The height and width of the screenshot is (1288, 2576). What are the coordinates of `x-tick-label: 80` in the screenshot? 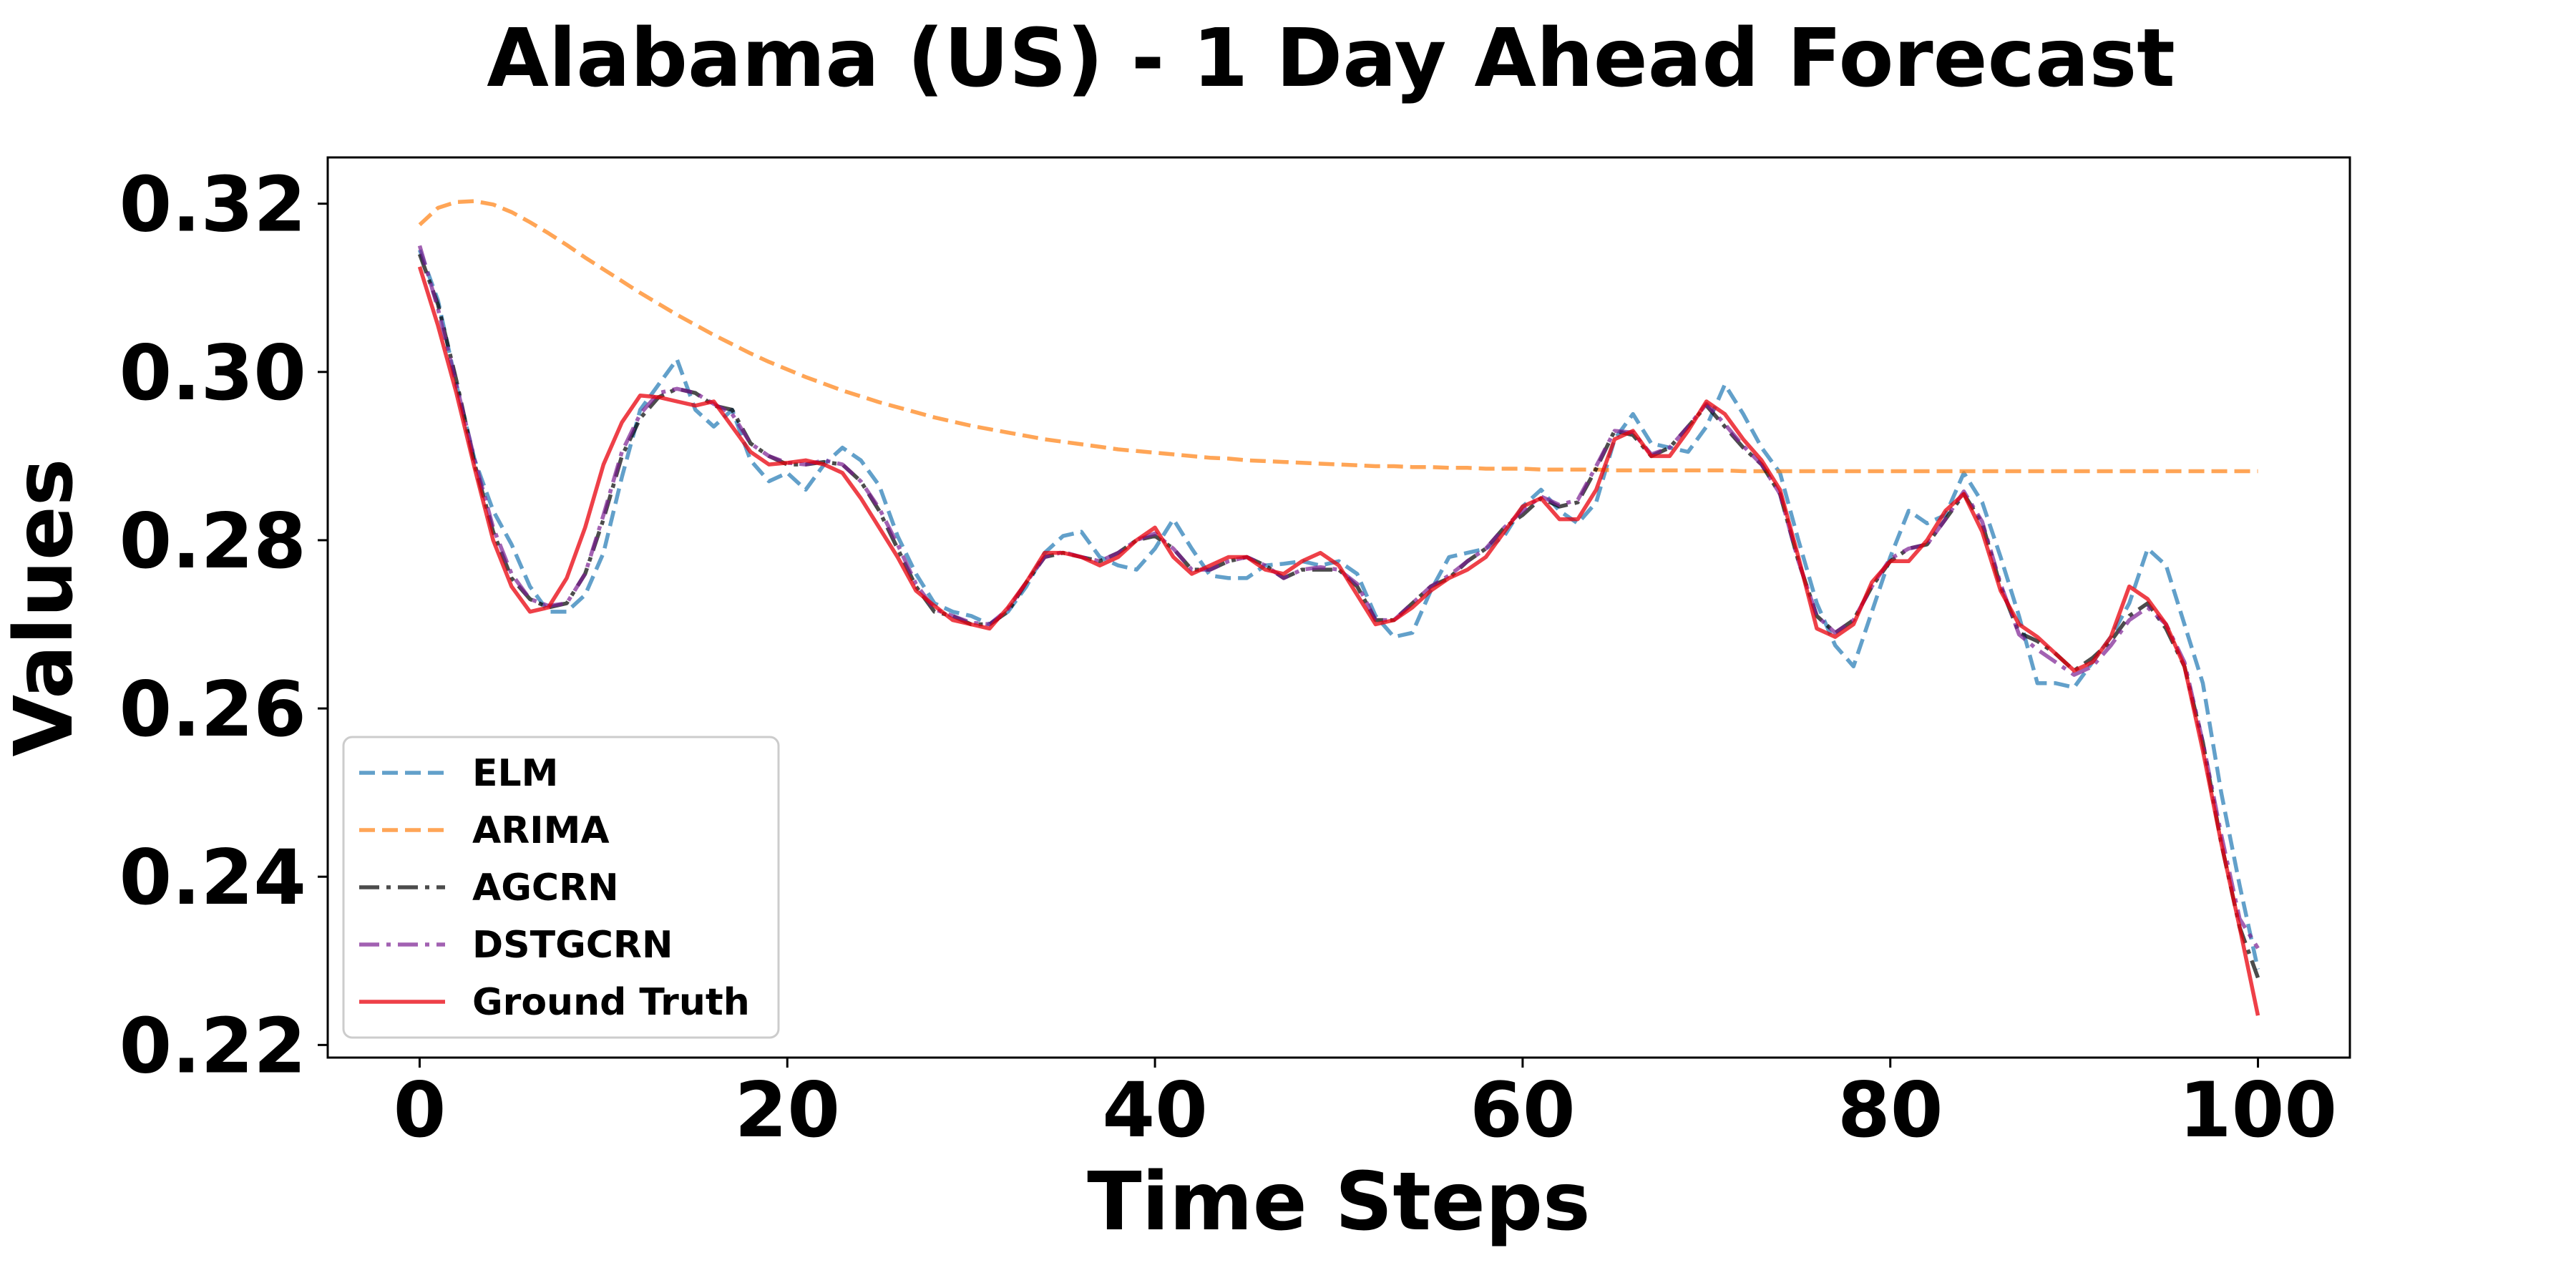 It's located at (1890, 1110).